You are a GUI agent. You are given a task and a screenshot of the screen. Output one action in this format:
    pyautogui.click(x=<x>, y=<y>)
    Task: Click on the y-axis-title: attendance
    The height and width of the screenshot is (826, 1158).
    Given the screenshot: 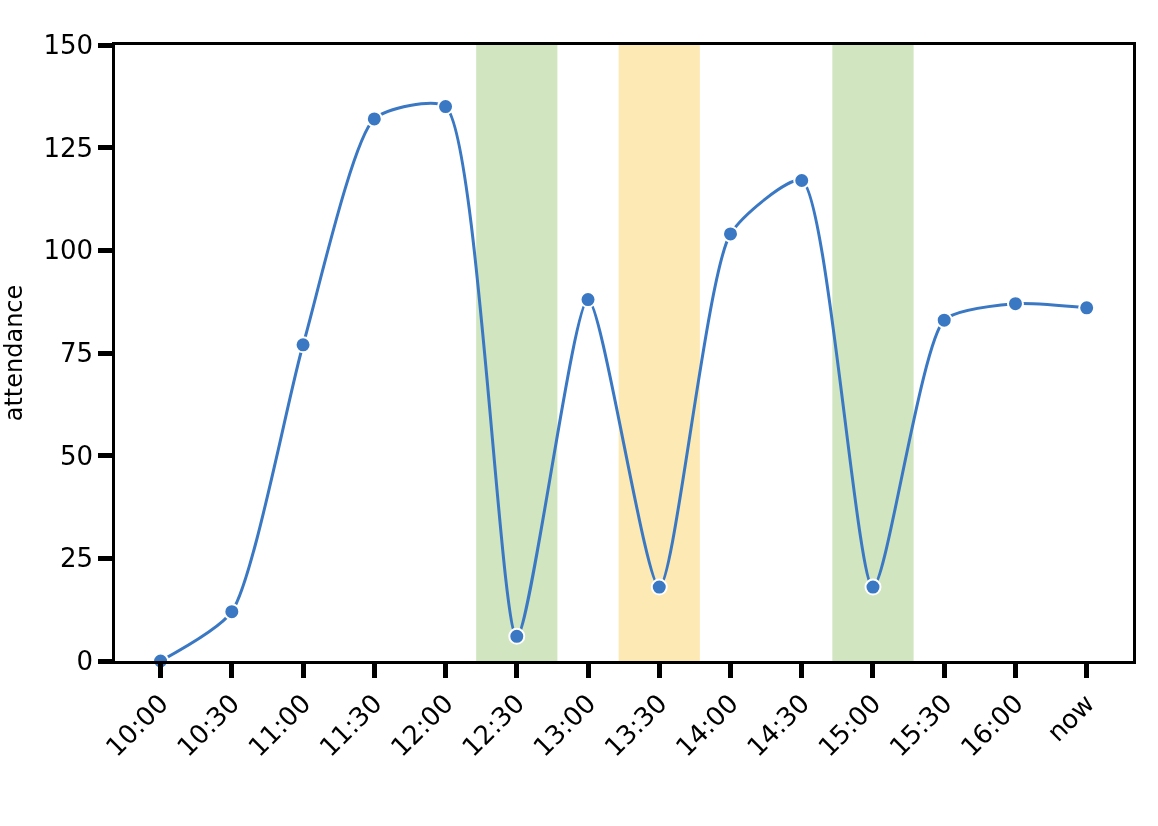 What is the action you would take?
    pyautogui.click(x=14, y=353)
    